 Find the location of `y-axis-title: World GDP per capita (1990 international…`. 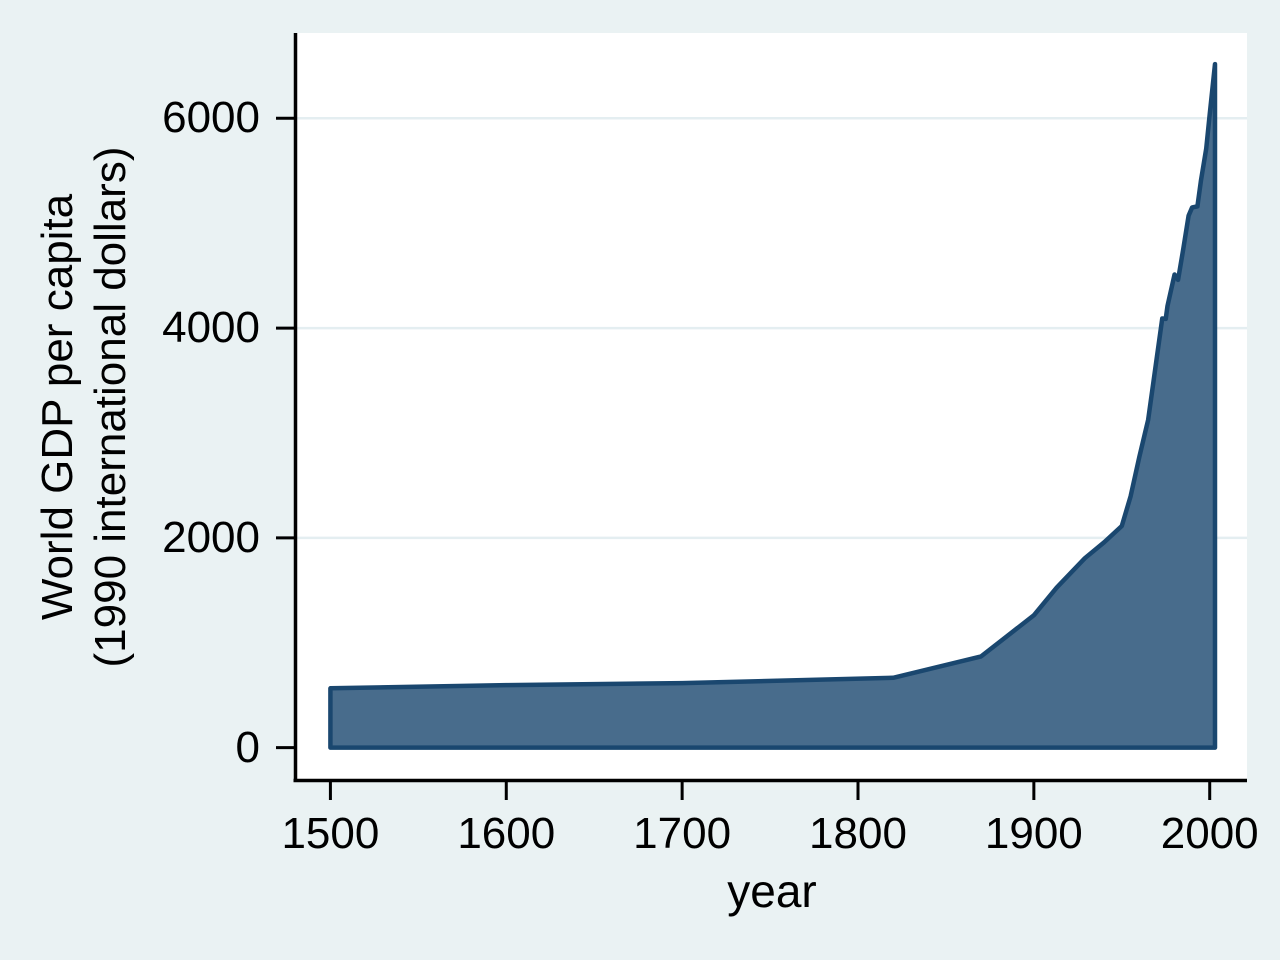

y-axis-title: World GDP per capita (1990 international… is located at coordinates (84, 407).